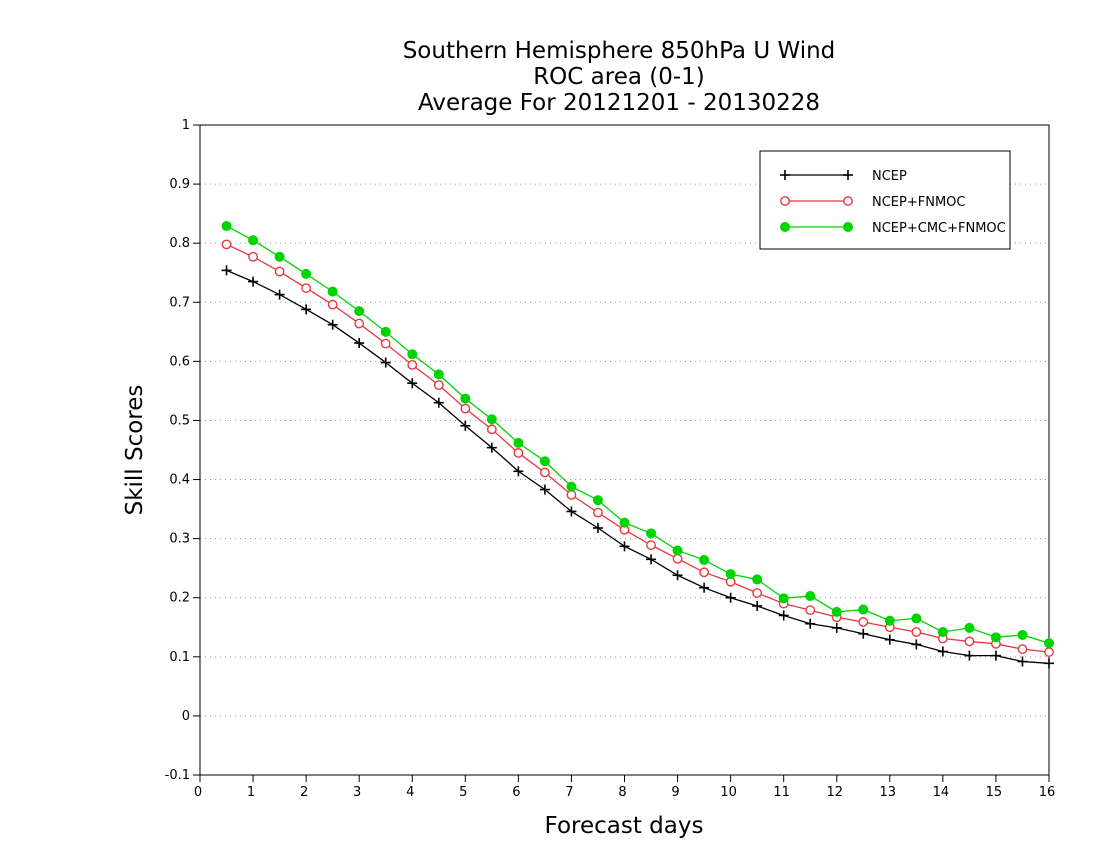 The width and height of the screenshot is (1100, 850). I want to click on y-tick-label: 0.2, so click(179, 598).